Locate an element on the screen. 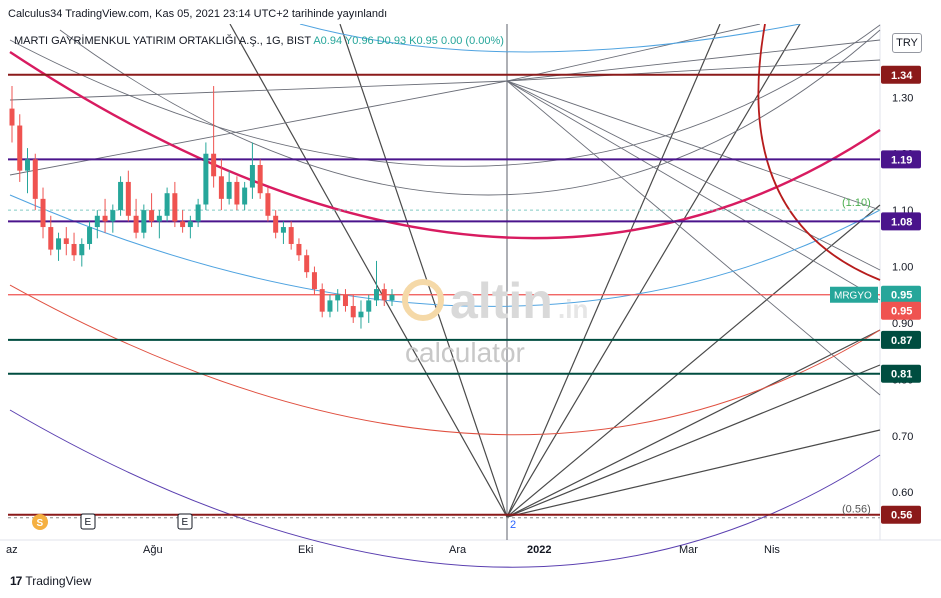 This screenshot has width=941, height=598. tradingview-logo-icon: ⁠17 is located at coordinates (16, 581).